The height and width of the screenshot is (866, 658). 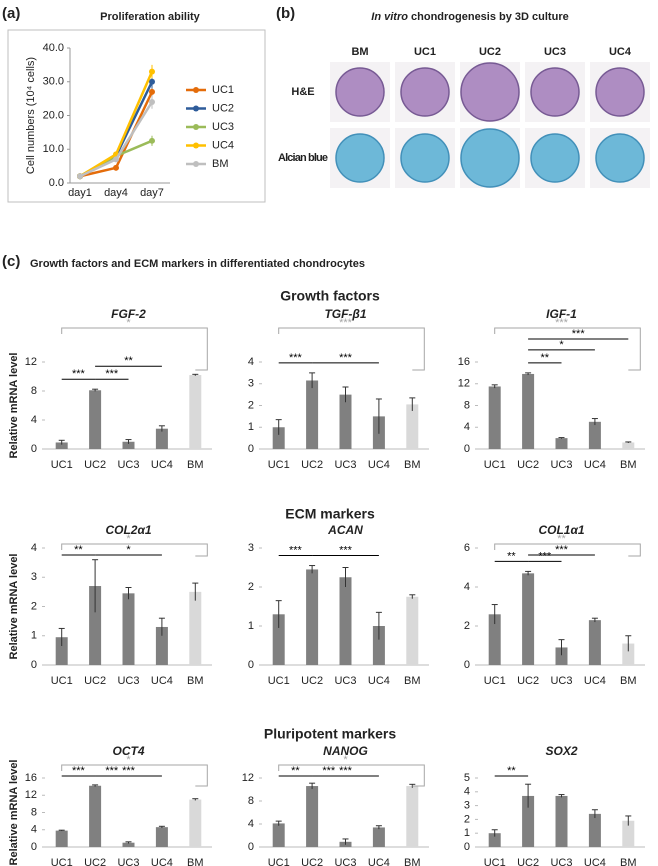 What do you see at coordinates (80, 193) in the screenshot?
I see `x-tick-label: day1` at bounding box center [80, 193].